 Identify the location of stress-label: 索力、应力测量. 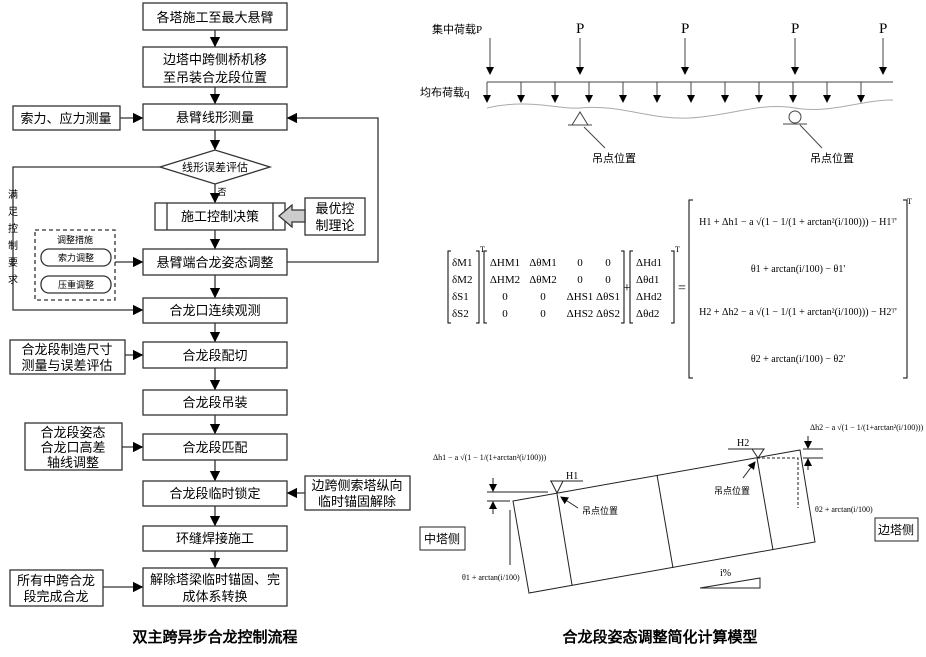
(65, 119).